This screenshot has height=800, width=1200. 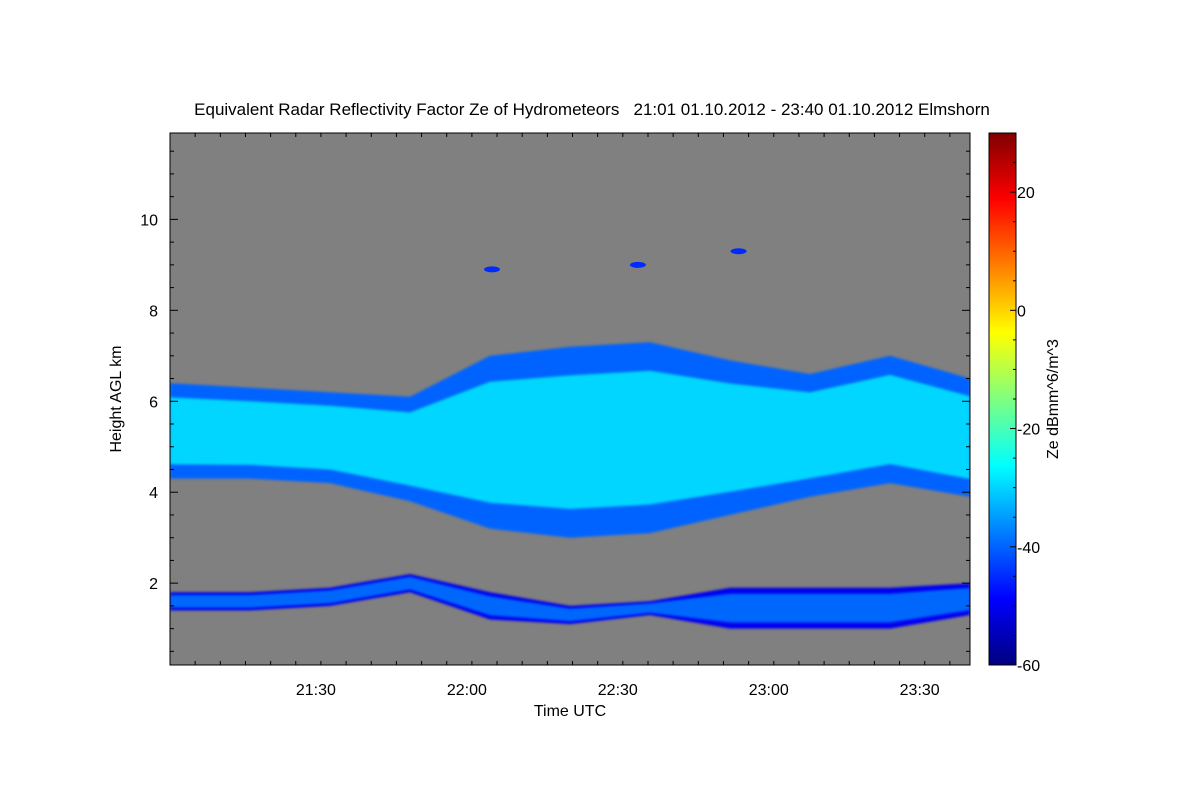 I want to click on y-axis-title: Height AGL km, so click(x=116, y=398).